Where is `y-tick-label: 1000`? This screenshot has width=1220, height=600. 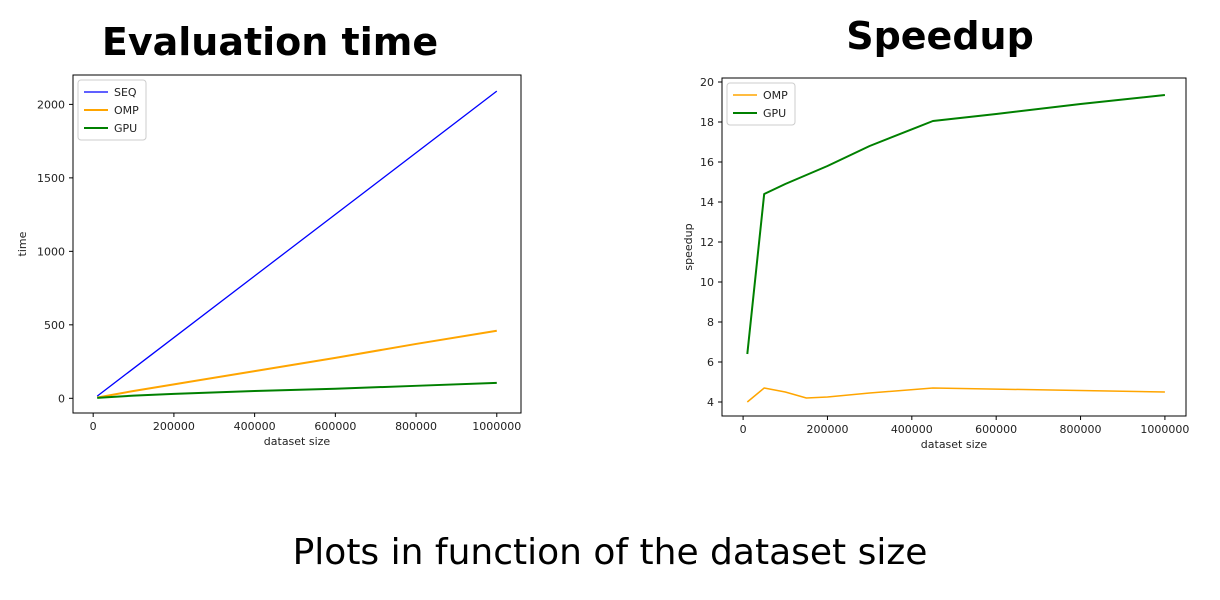 y-tick-label: 1000 is located at coordinates (51, 251).